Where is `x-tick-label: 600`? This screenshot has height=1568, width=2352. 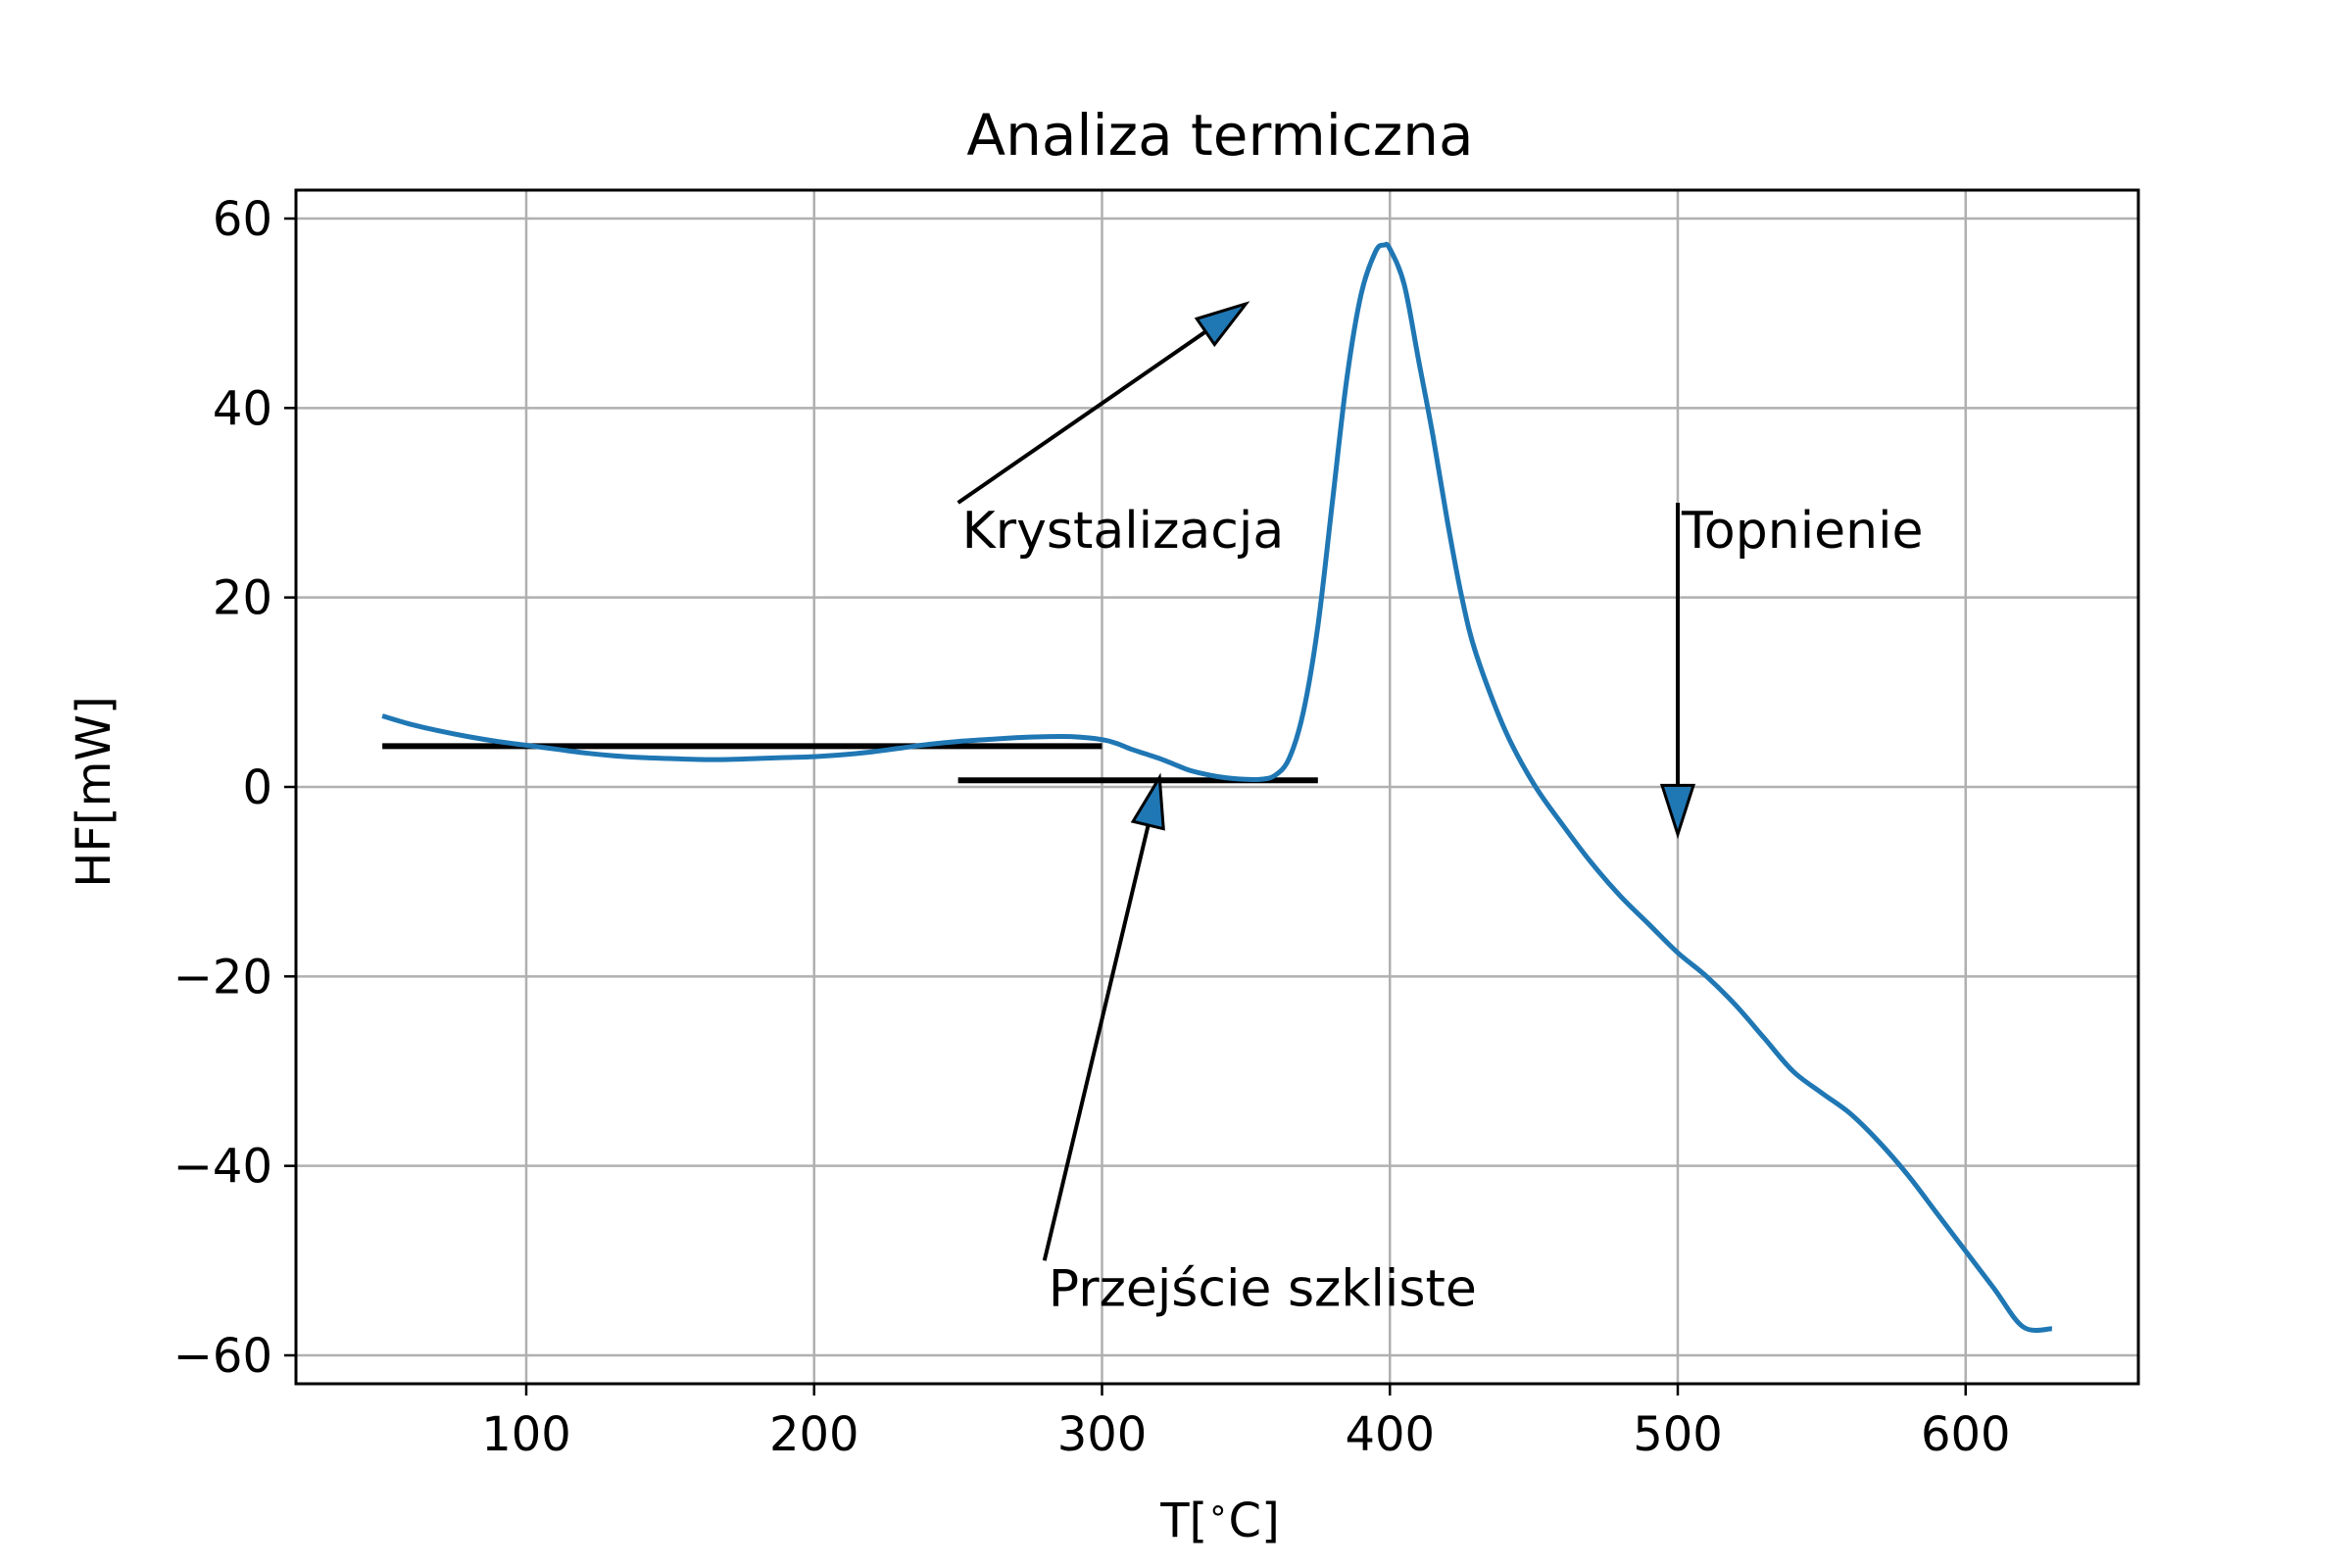 x-tick-label: 600 is located at coordinates (1966, 1434).